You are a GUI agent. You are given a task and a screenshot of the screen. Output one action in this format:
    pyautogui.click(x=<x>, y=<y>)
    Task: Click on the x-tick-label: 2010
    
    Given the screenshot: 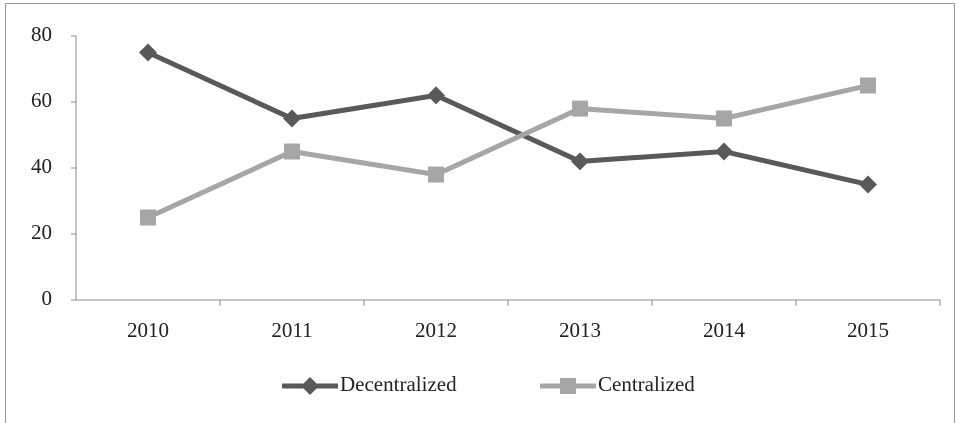 What is the action you would take?
    pyautogui.click(x=148, y=330)
    